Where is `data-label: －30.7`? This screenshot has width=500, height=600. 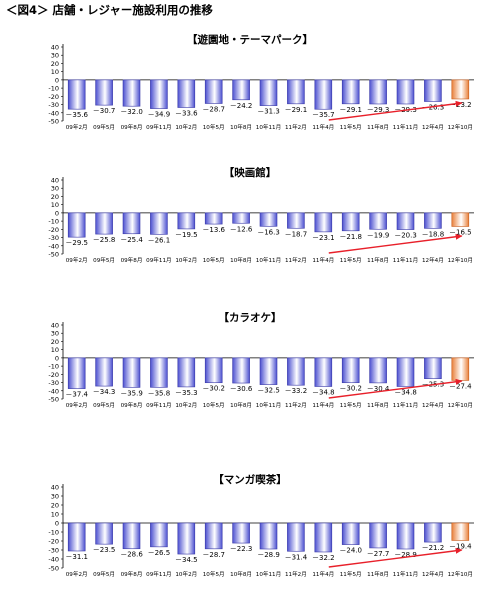 data-label: －30.7 is located at coordinates (104, 111).